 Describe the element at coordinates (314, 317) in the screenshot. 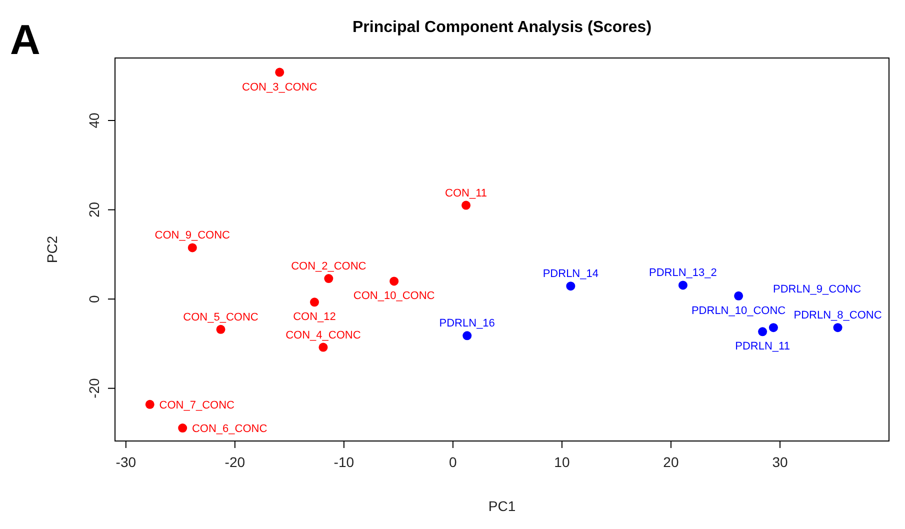

I see `annotation: CON_12` at that location.